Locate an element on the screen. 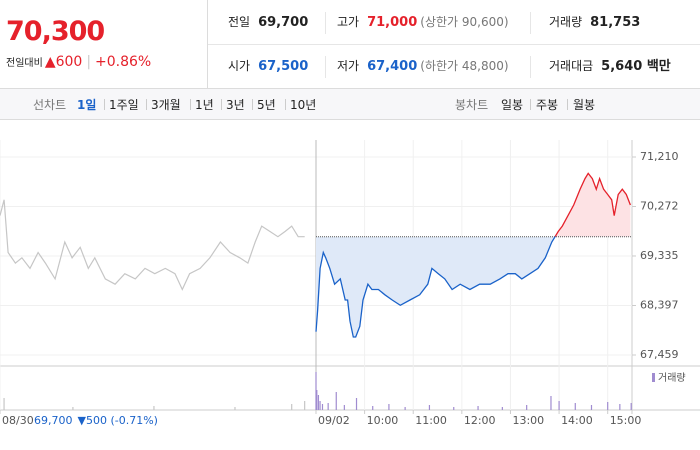 This screenshot has width=700, height=450. tab: 1년 is located at coordinates (204, 105).